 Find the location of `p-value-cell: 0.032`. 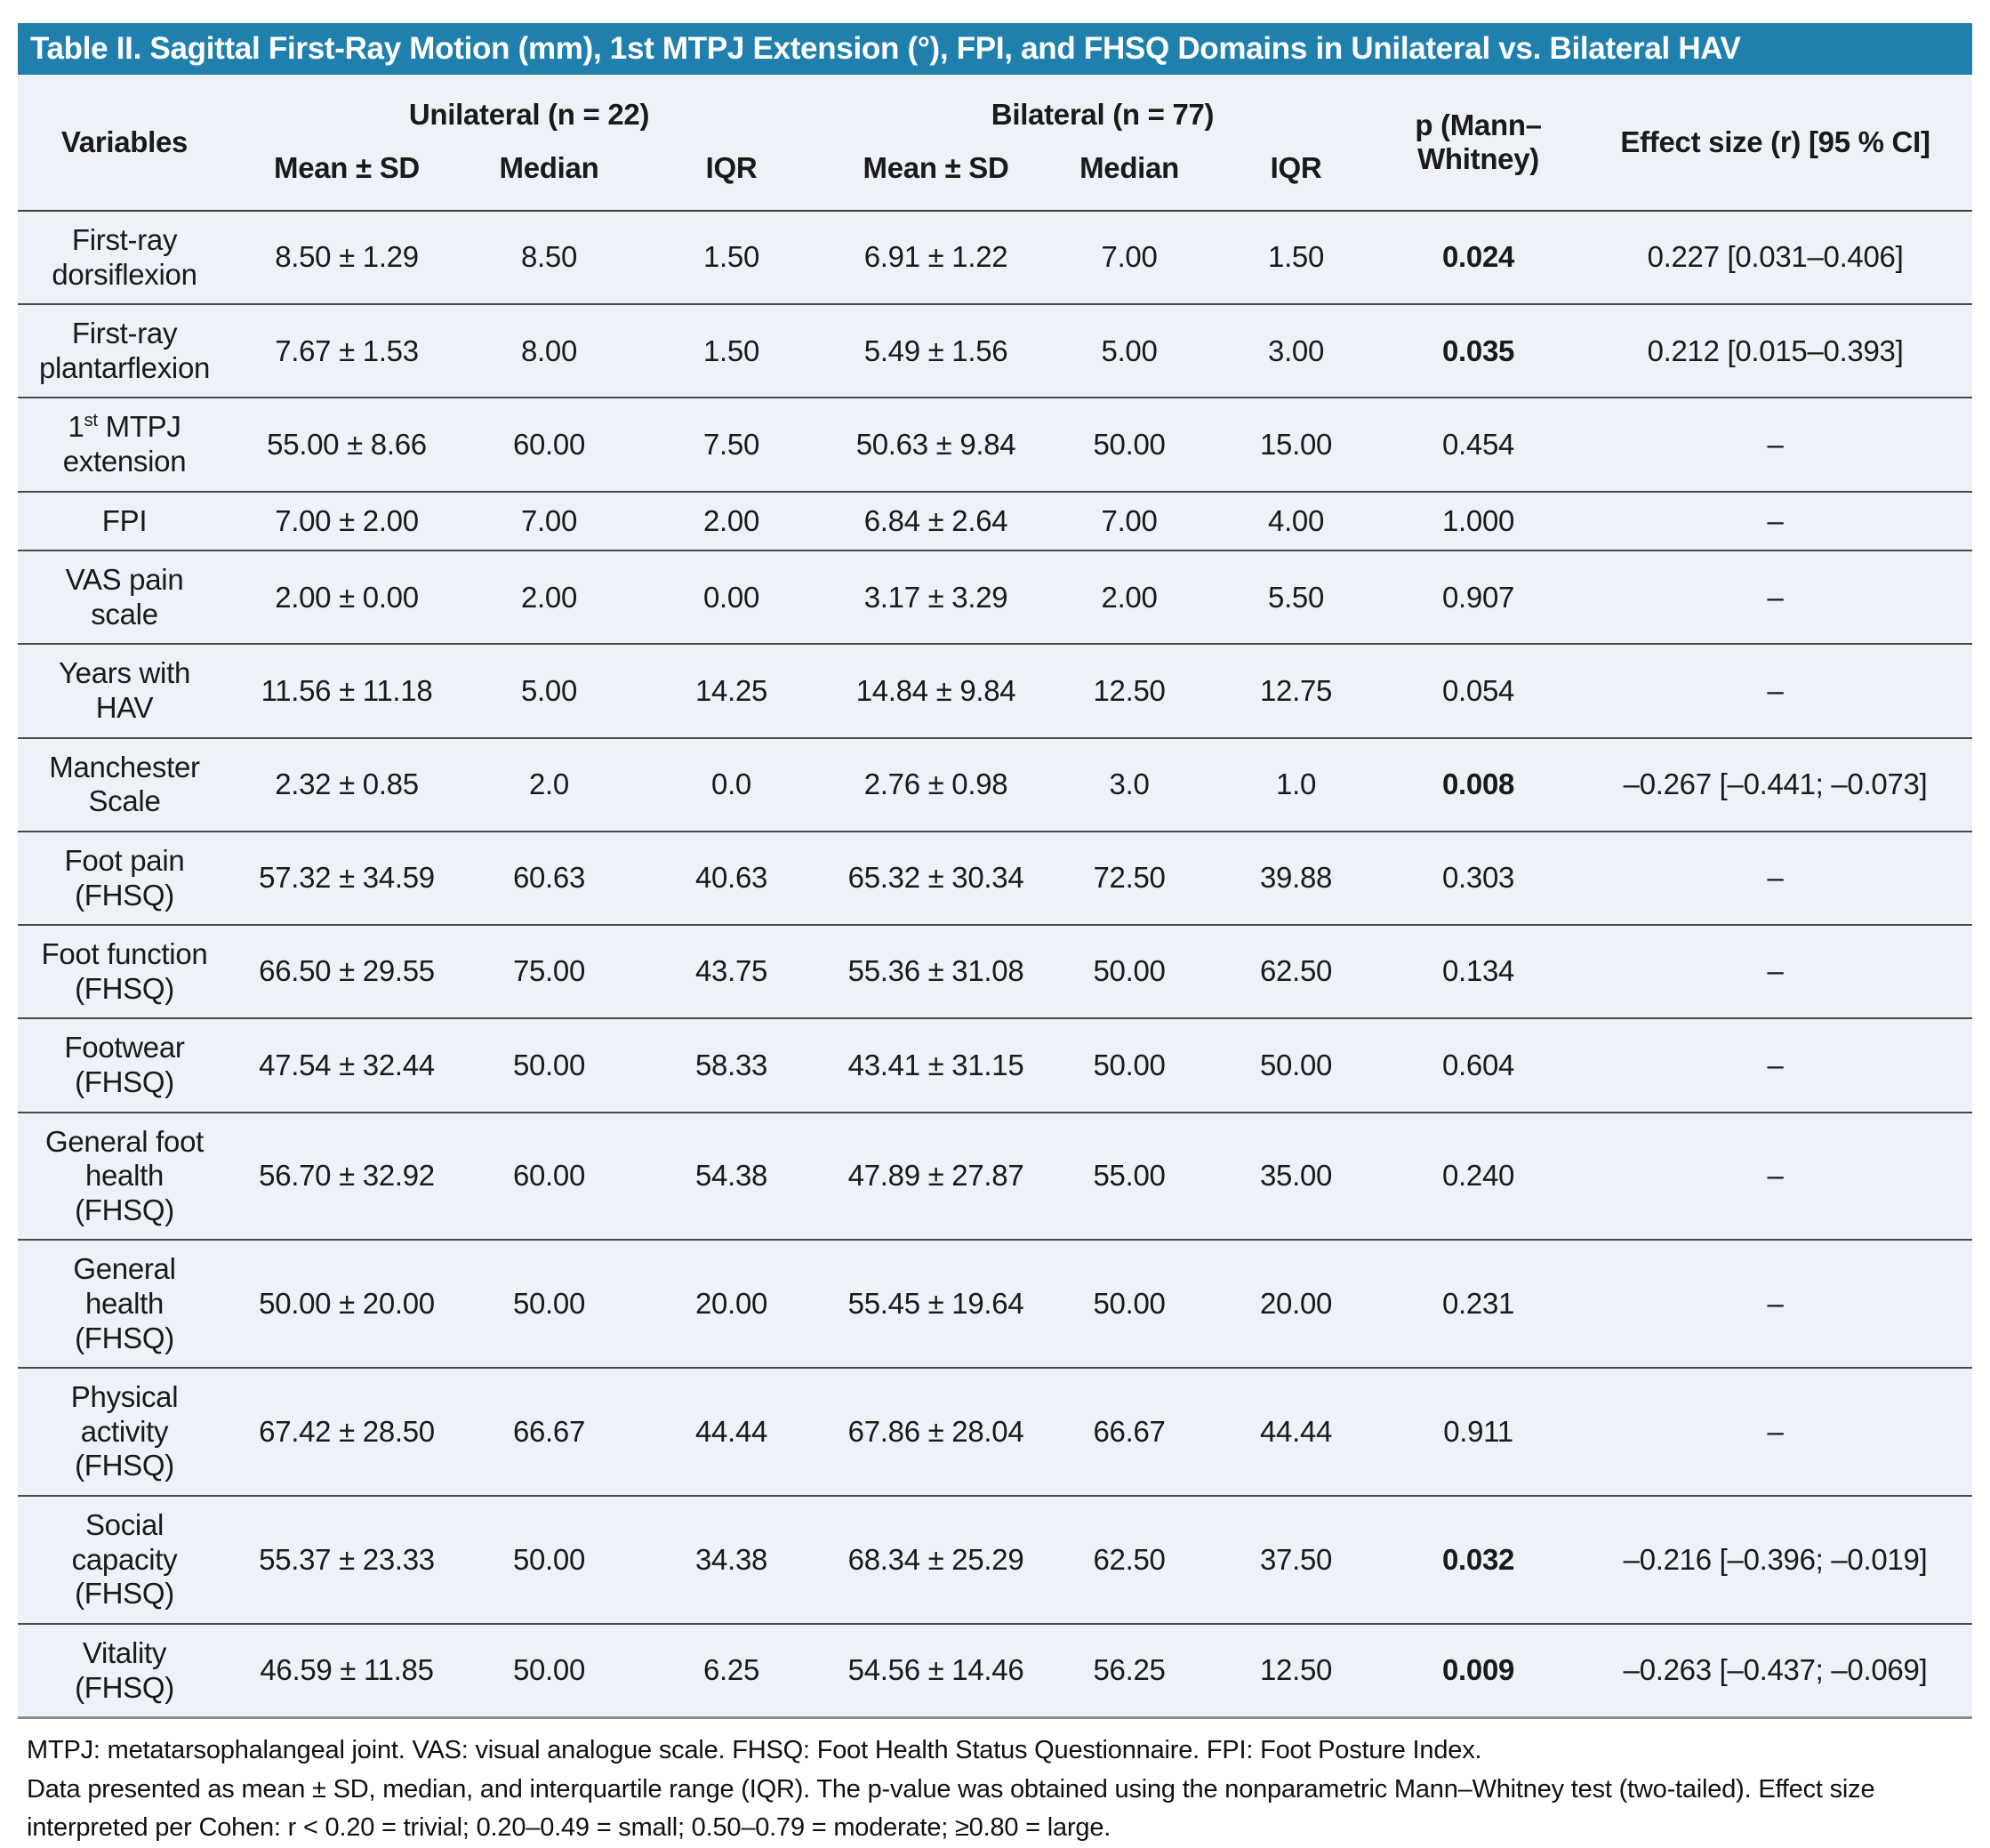

p-value-cell: 0.032 is located at coordinates (1478, 1560).